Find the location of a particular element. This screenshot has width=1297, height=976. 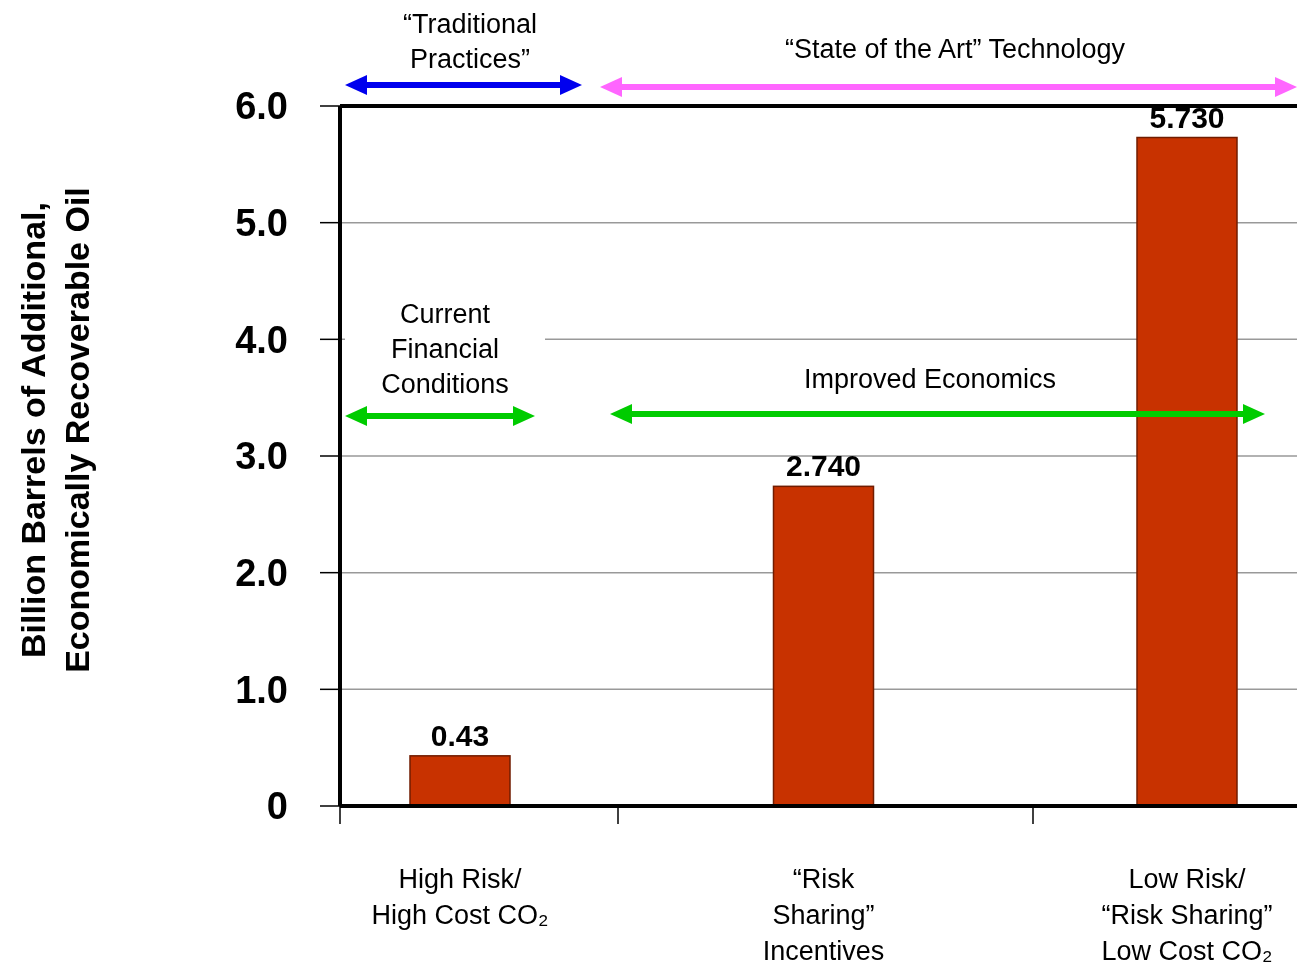

y-tick-label: 2.0 is located at coordinates (261, 572).